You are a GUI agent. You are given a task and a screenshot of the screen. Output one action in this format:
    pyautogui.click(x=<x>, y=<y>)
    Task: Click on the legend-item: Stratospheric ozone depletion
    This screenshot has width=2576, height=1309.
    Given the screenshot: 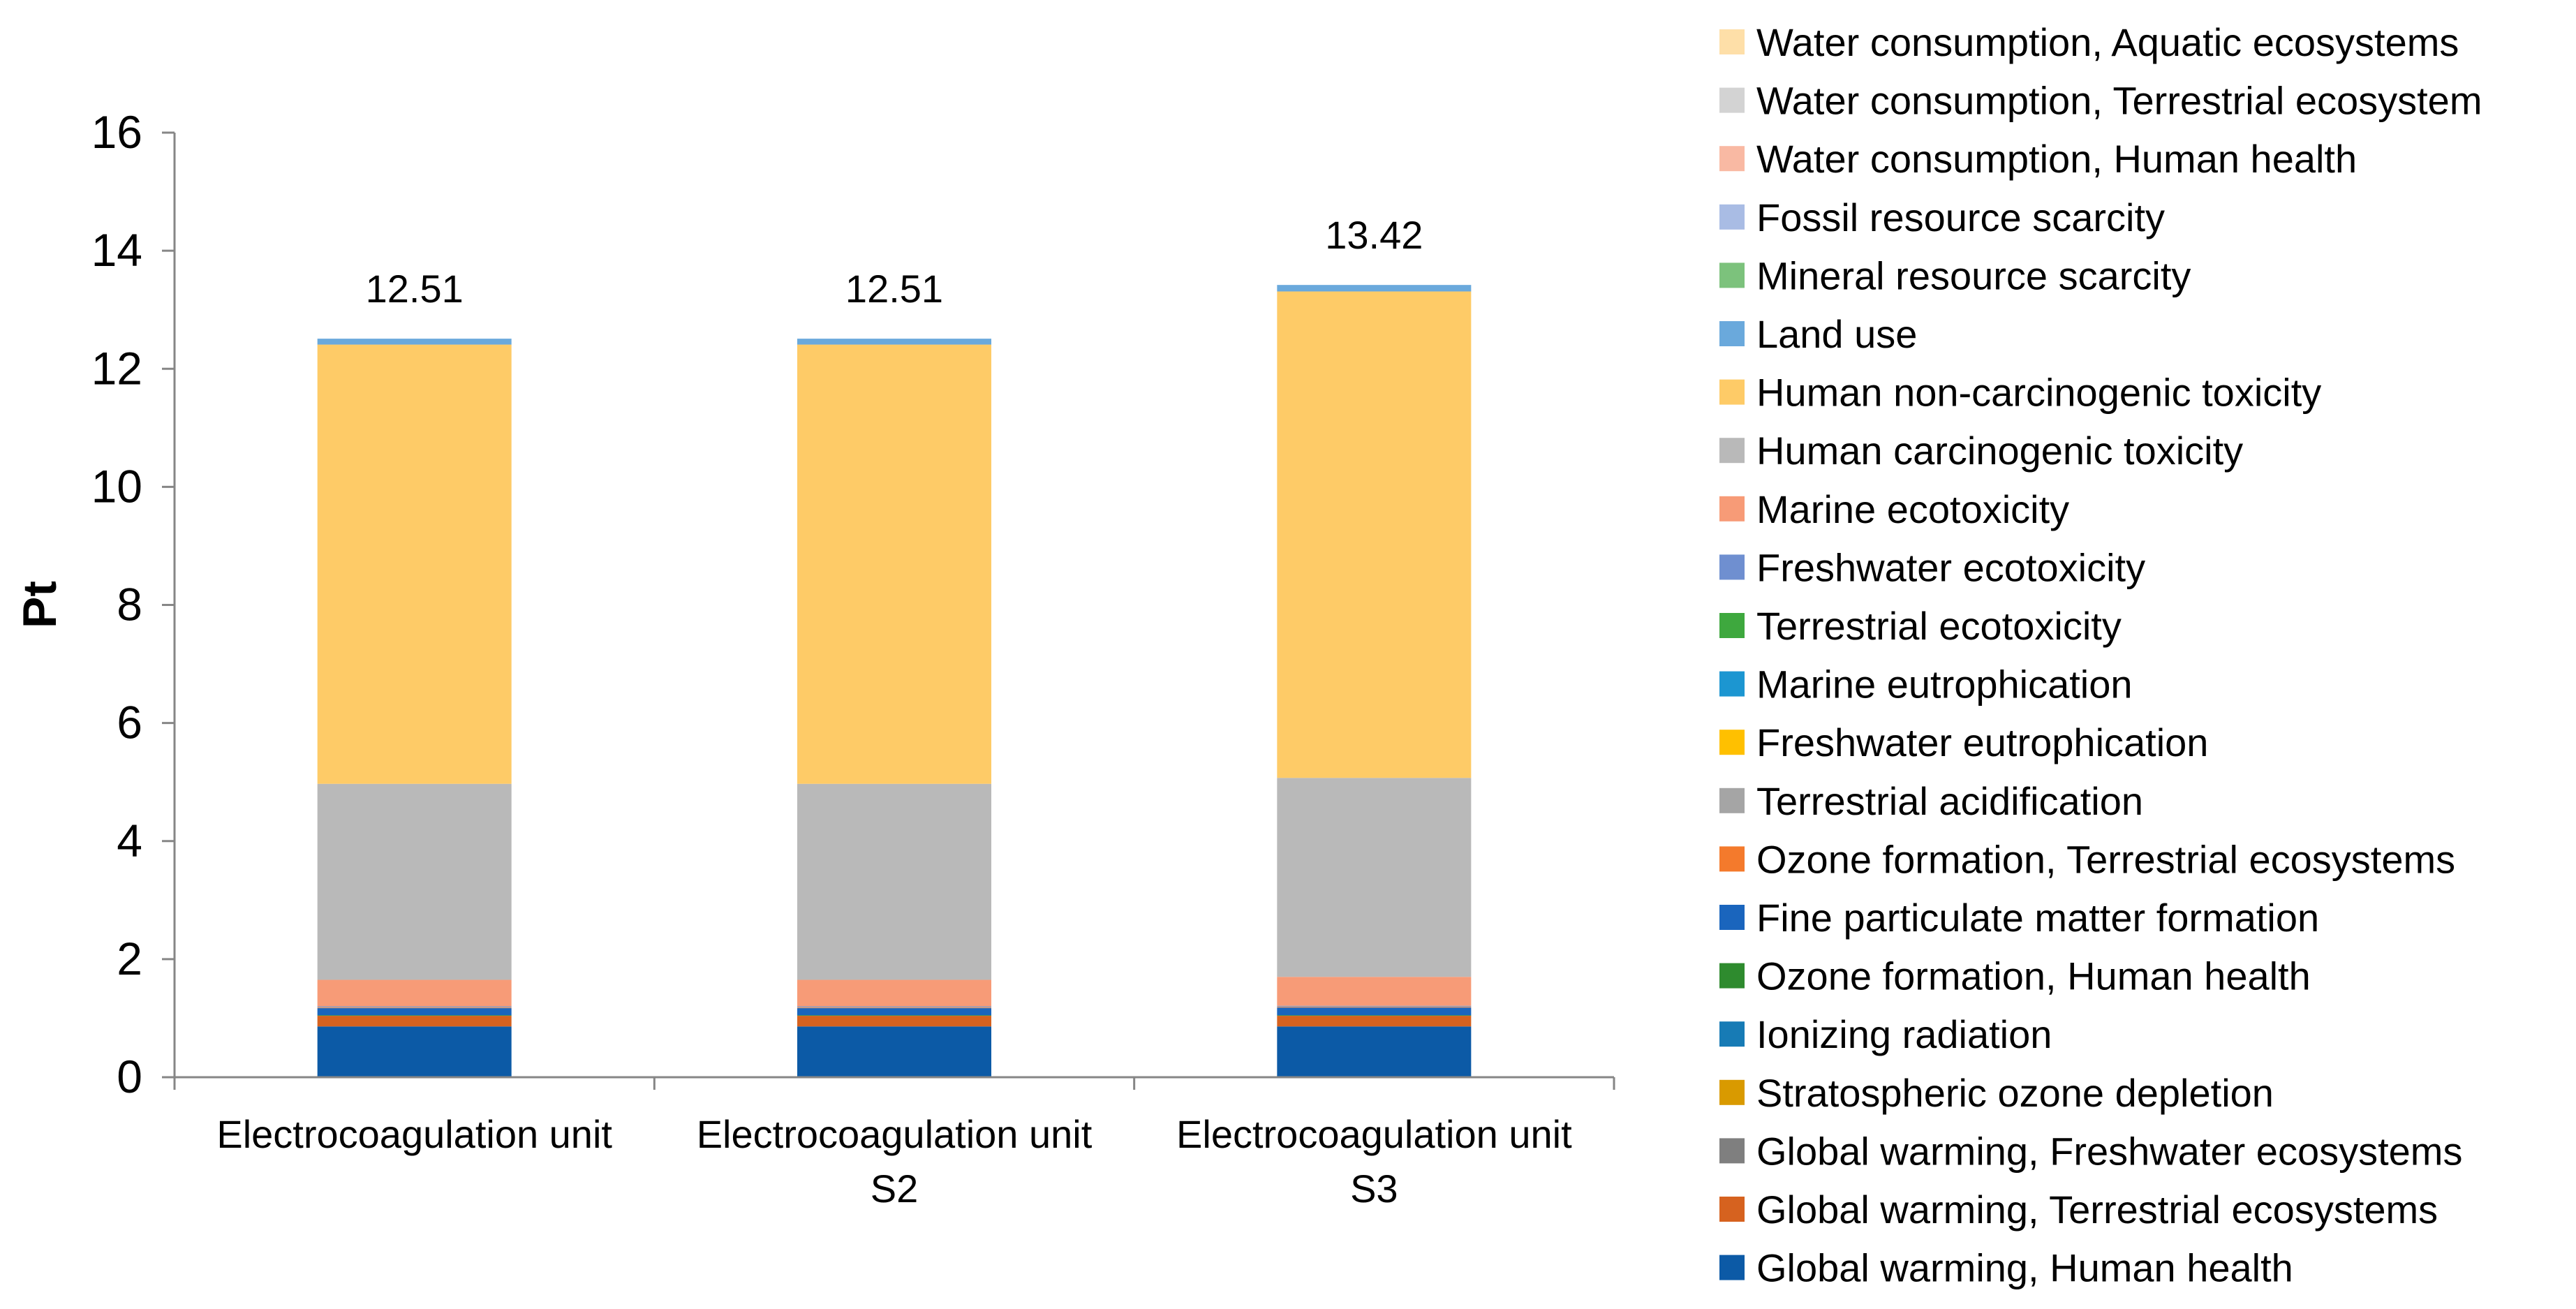 What is the action you would take?
    pyautogui.click(x=1996, y=1093)
    